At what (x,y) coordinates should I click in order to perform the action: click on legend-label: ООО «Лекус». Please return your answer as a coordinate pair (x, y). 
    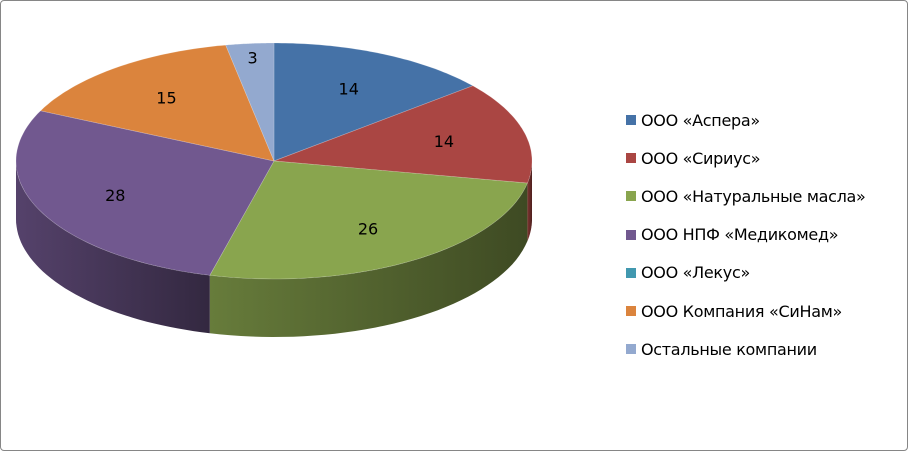
    Looking at the image, I should click on (695, 273).